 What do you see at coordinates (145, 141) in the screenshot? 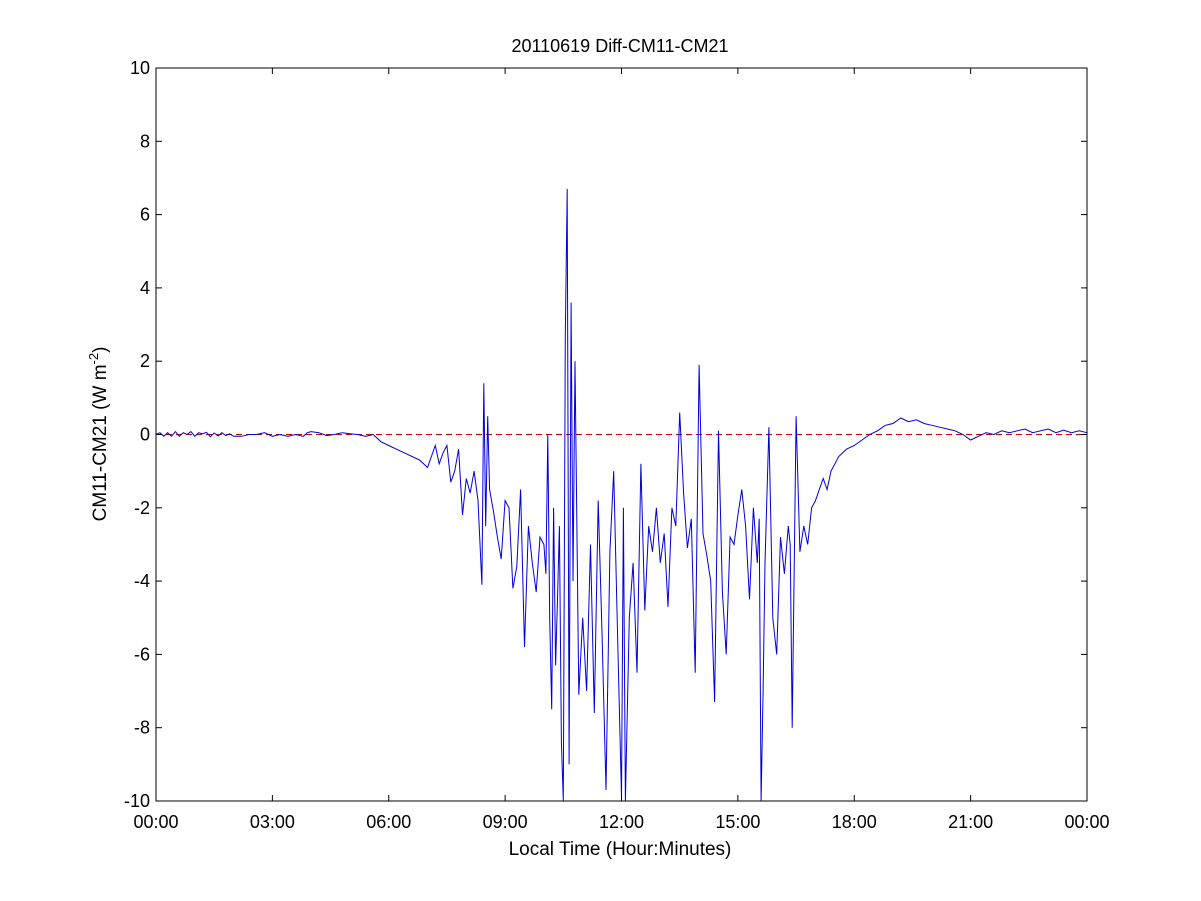
I see `y-tick-label: 8` at bounding box center [145, 141].